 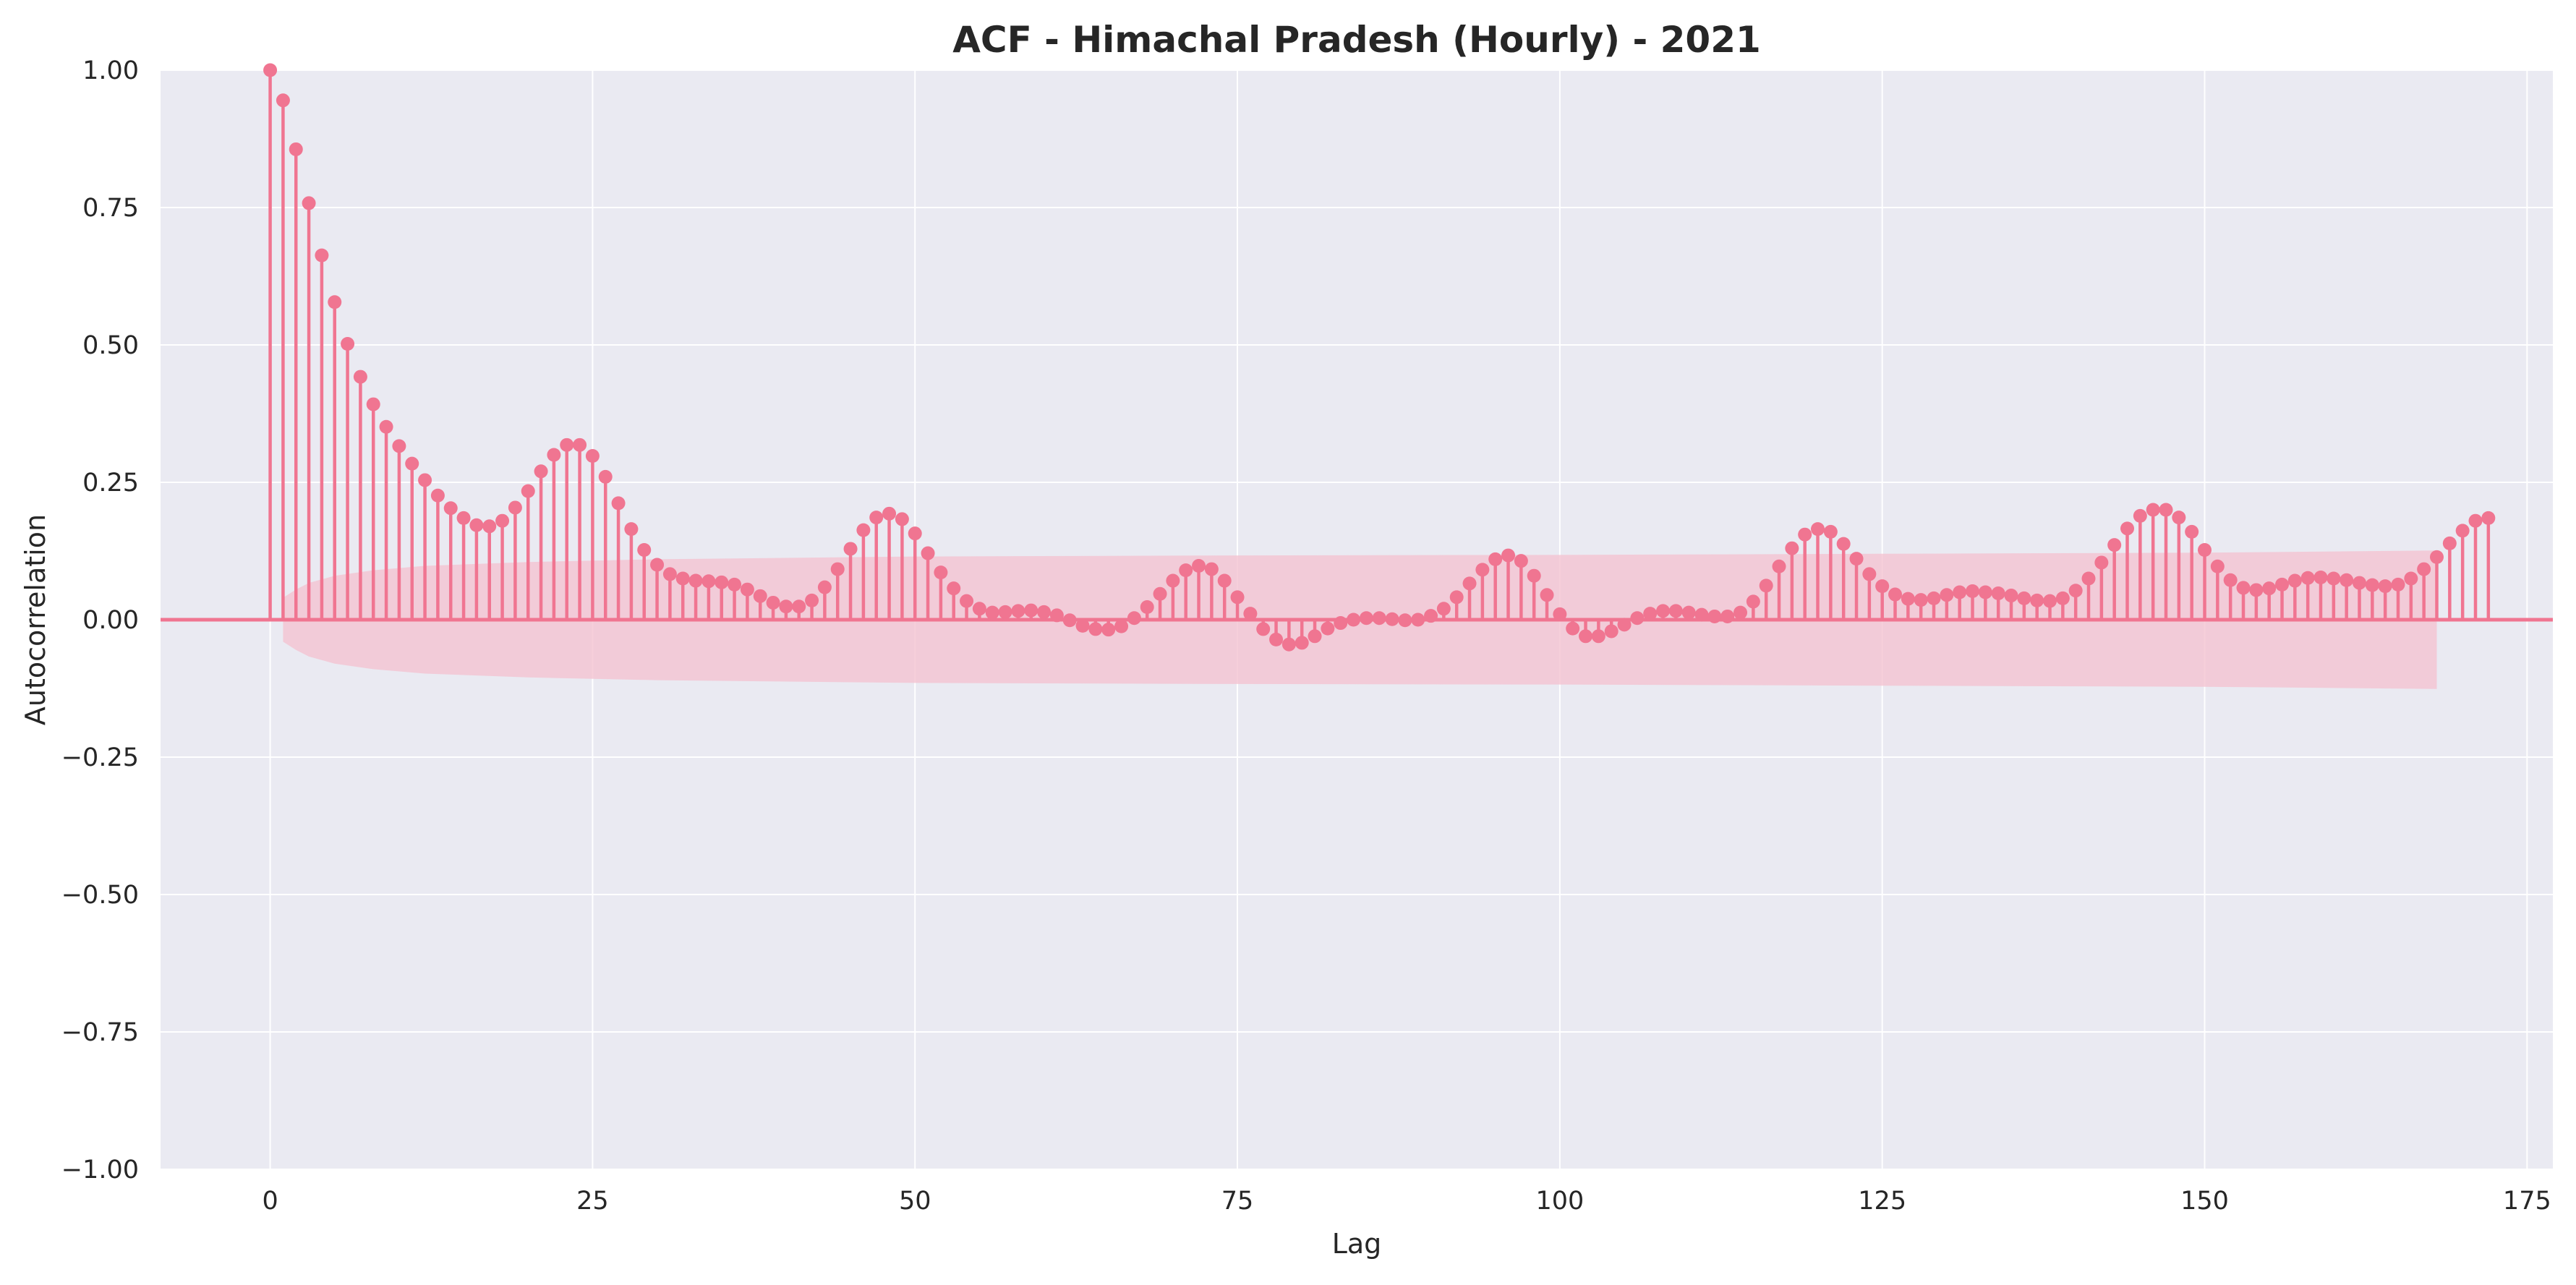 What do you see at coordinates (270, 1201) in the screenshot?
I see `x-tick-label: 0` at bounding box center [270, 1201].